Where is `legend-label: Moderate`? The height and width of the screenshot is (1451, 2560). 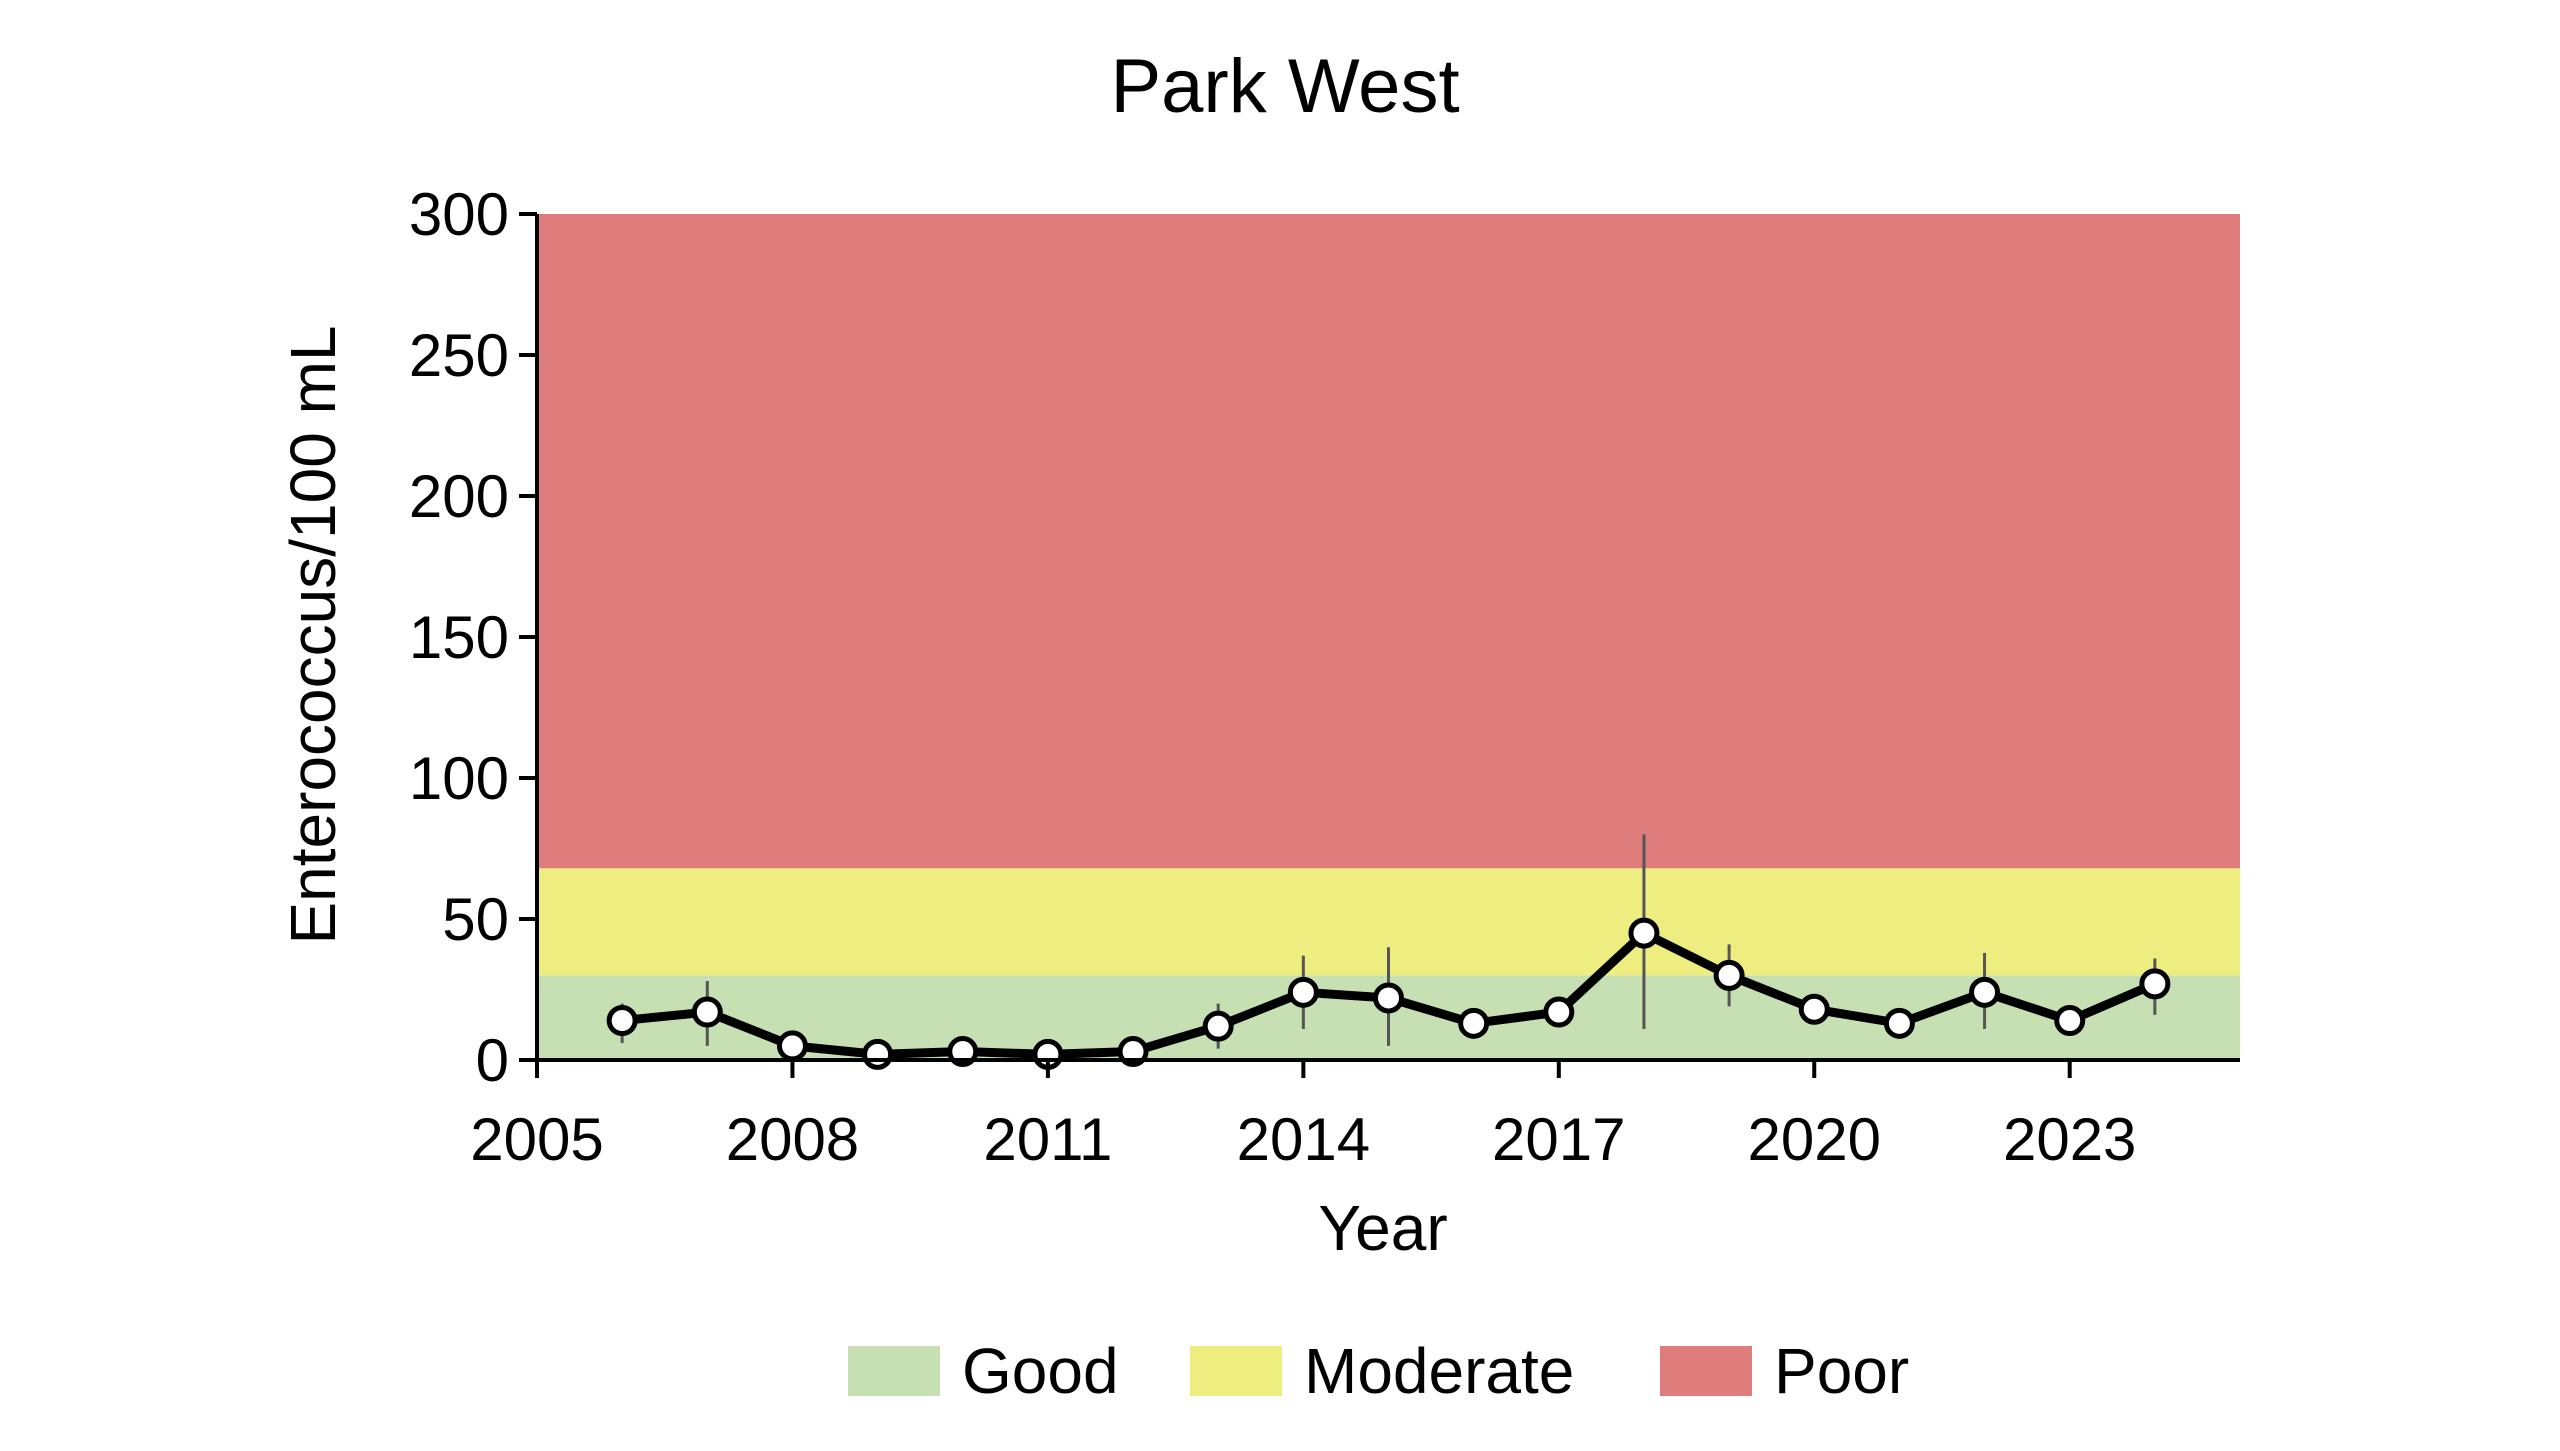
legend-label: Moderate is located at coordinates (1439, 1371).